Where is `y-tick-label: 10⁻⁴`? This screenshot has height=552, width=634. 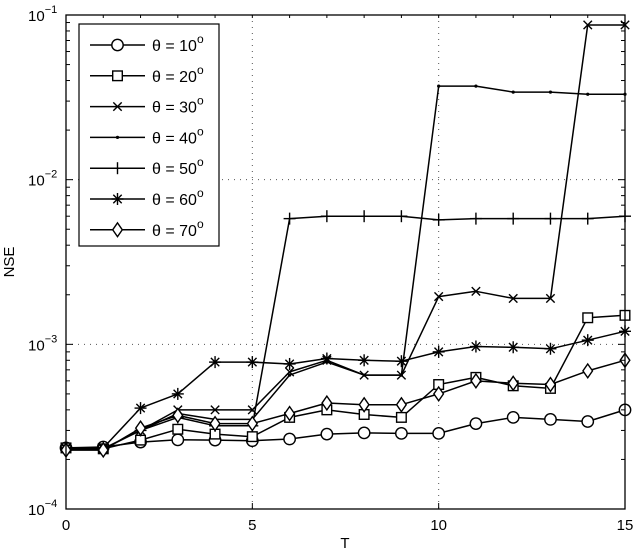 y-tick-label: 10⁻⁴ is located at coordinates (42, 508).